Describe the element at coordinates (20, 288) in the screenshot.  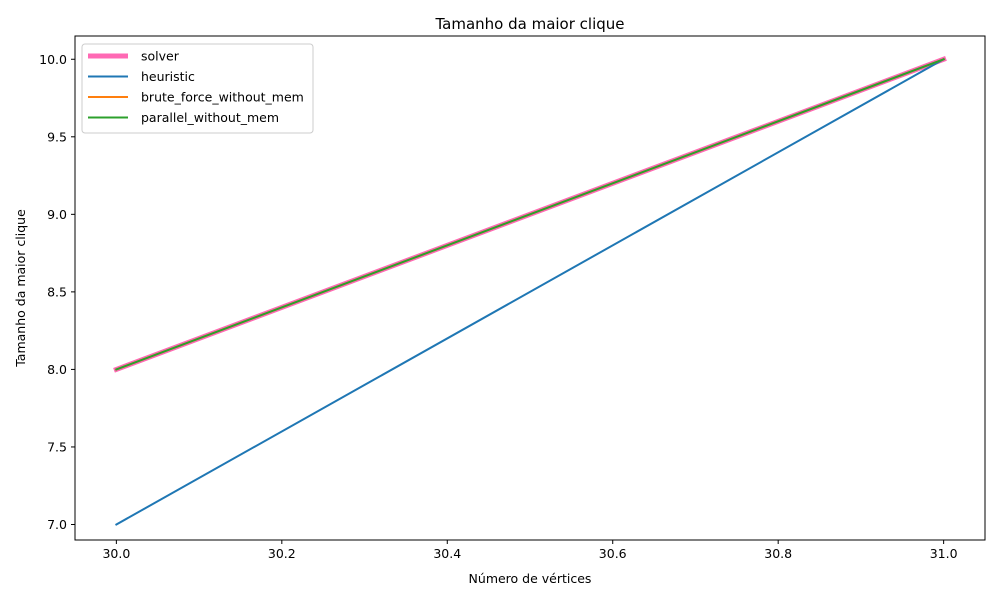
I see `y-axis-label: Tamanho da maior clique` at that location.